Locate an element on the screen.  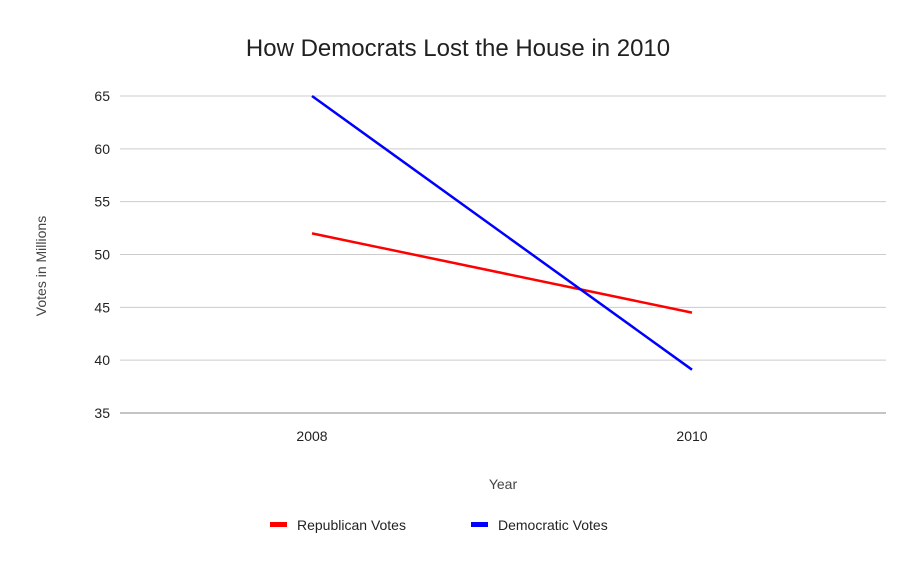
legend-label: Democratic Votes is located at coordinates (553, 525).